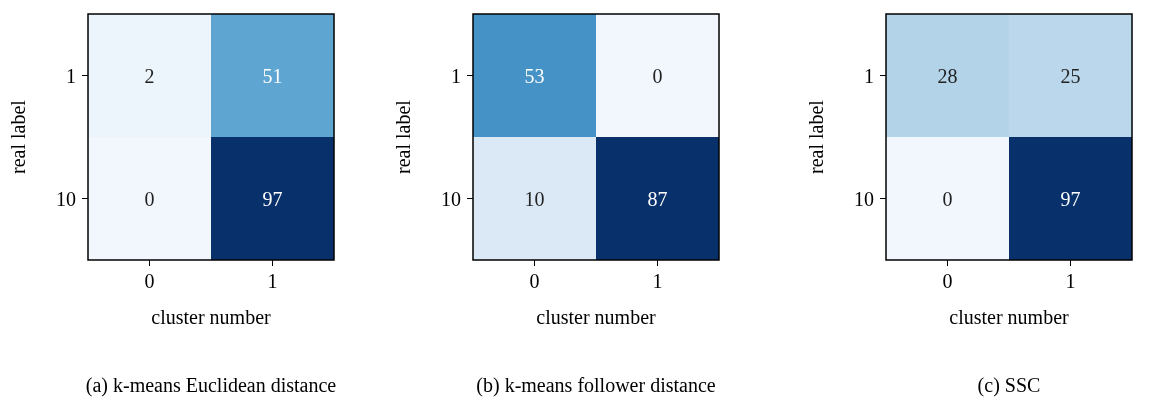 This screenshot has height=413, width=1153. Describe the element at coordinates (1070, 75) in the screenshot. I see `data-label: 25` at that location.